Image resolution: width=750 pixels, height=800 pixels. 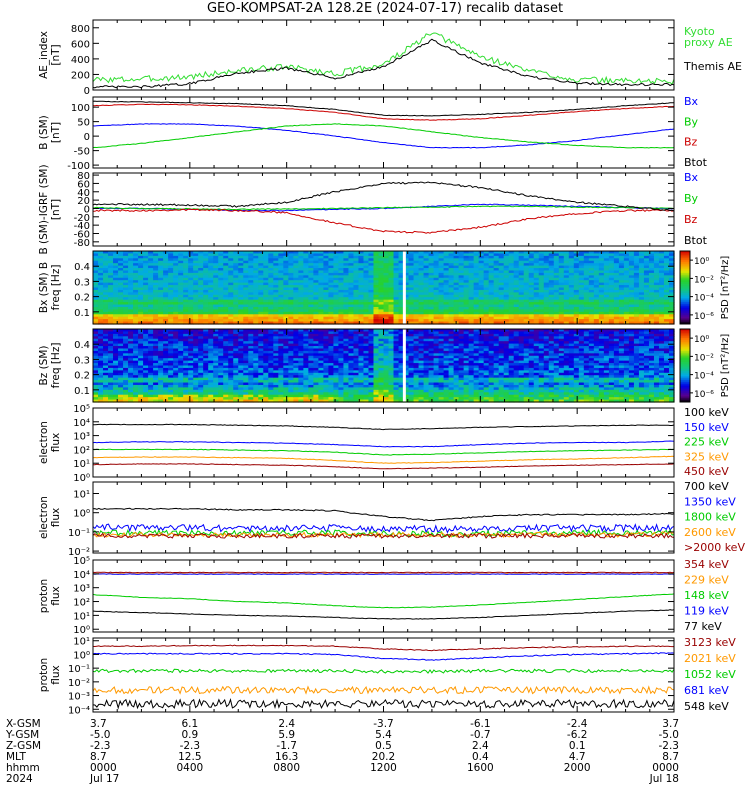 I want to click on y-tick-label: -100, so click(x=78, y=166).